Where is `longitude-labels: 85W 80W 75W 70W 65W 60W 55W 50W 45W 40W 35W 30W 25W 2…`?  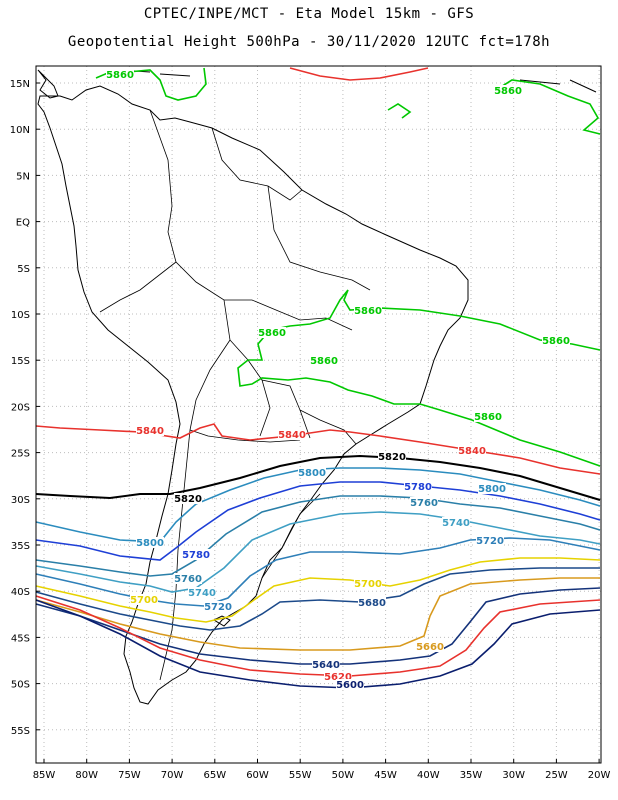
longitude-labels: 85W 80W 75W 70W 65W 60W 55W 50W 45W 40W 35W 30W 25W 2… is located at coordinates (322, 770).